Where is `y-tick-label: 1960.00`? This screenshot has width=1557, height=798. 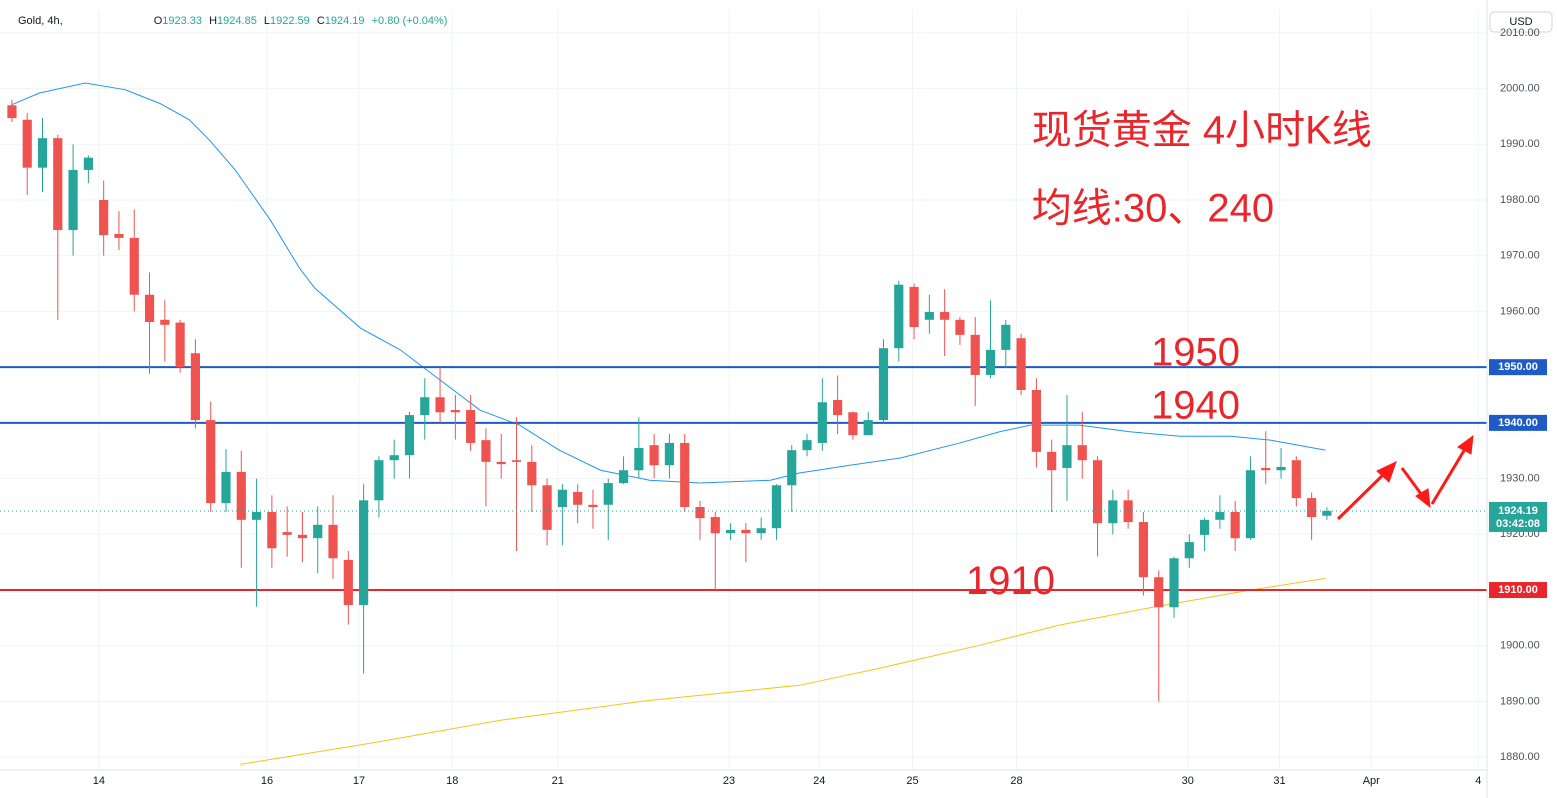 y-tick-label: 1960.00 is located at coordinates (1520, 311).